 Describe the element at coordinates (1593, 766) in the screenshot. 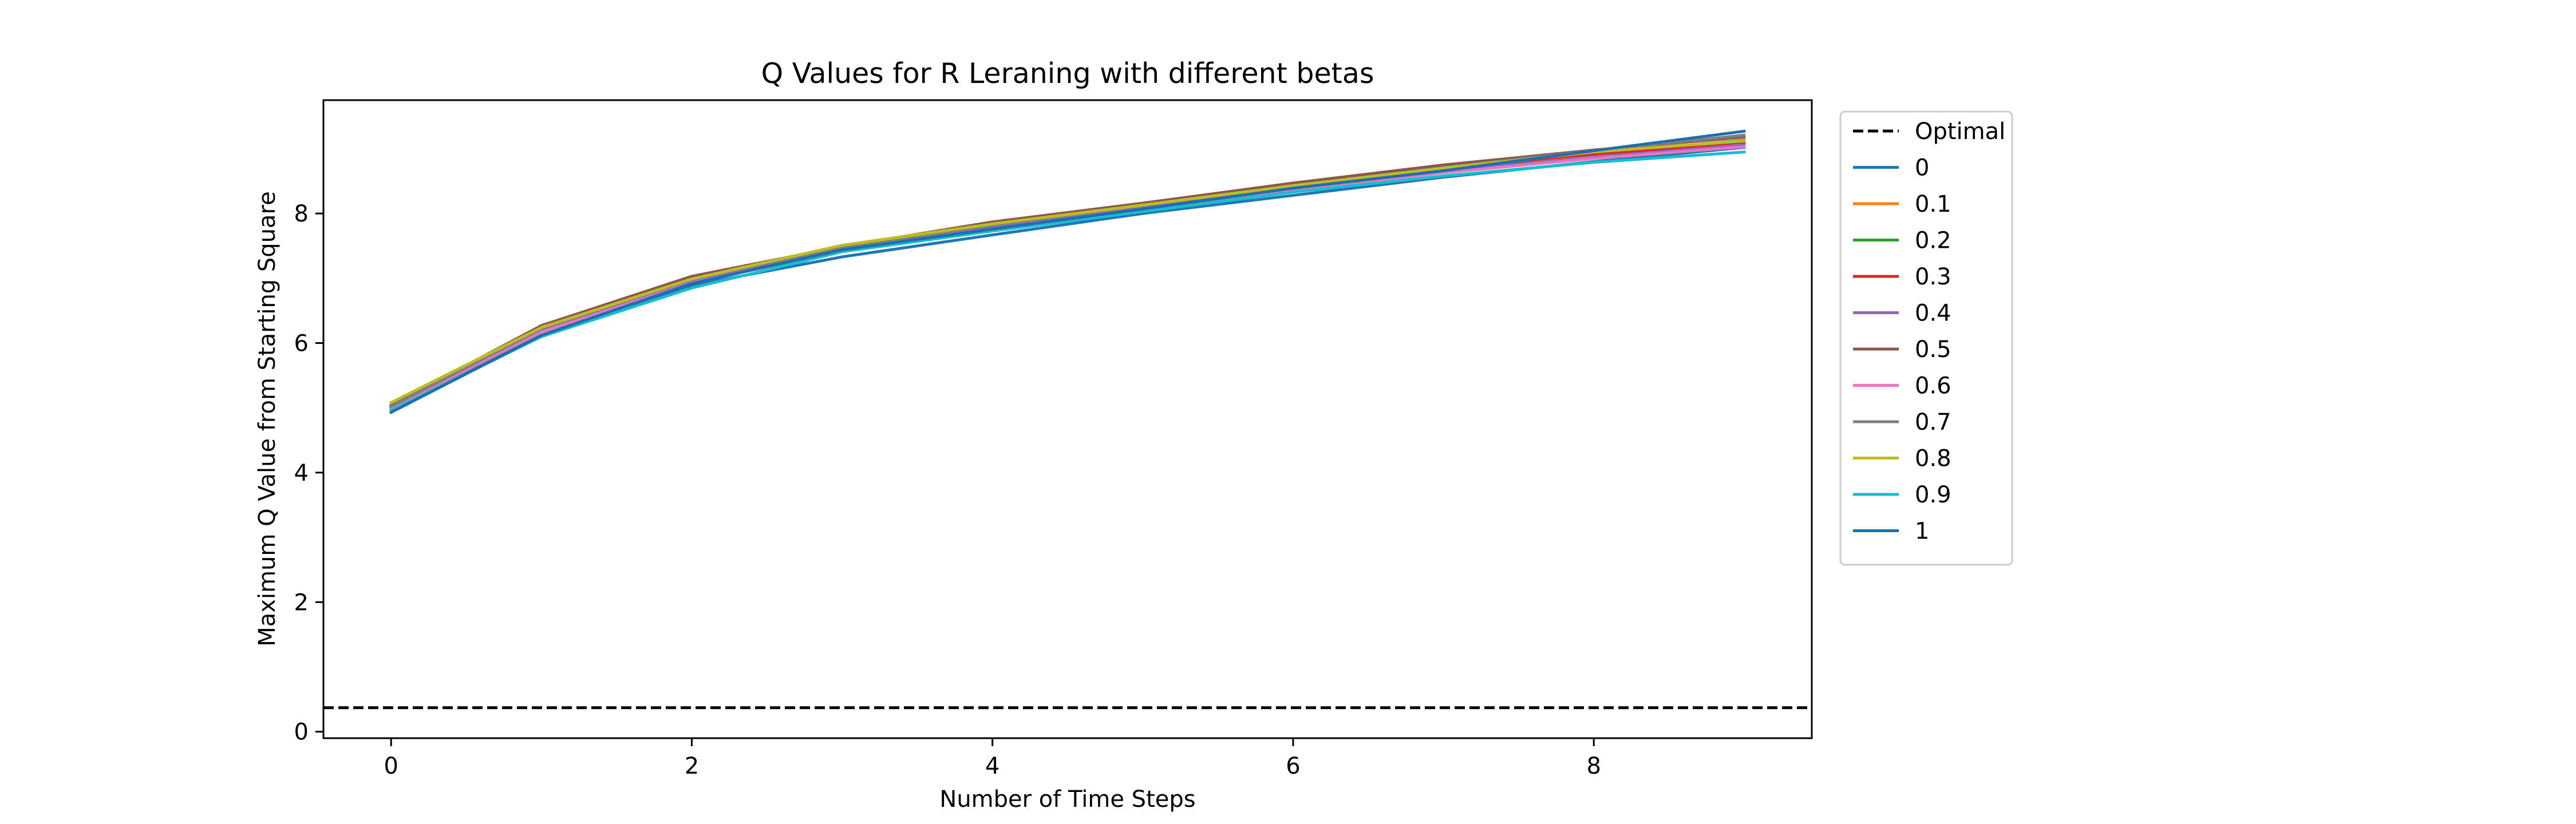

I see `x-tick-label: 8` at that location.